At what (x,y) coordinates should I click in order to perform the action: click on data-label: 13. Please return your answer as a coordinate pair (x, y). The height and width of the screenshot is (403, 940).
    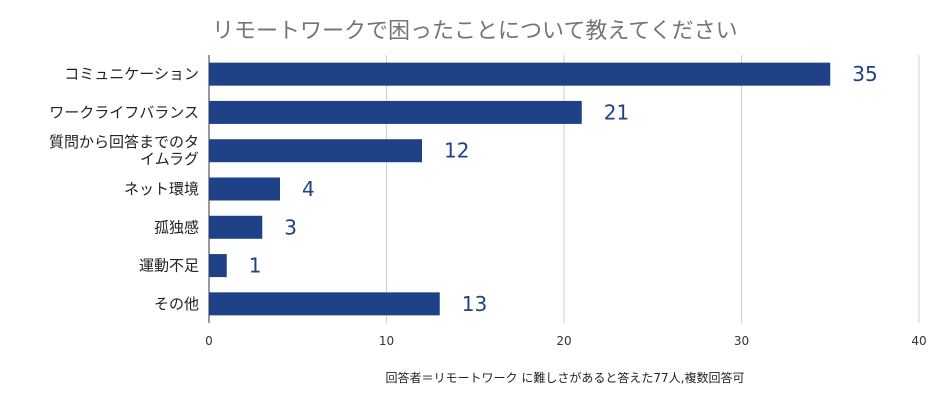
    Looking at the image, I should click on (474, 304).